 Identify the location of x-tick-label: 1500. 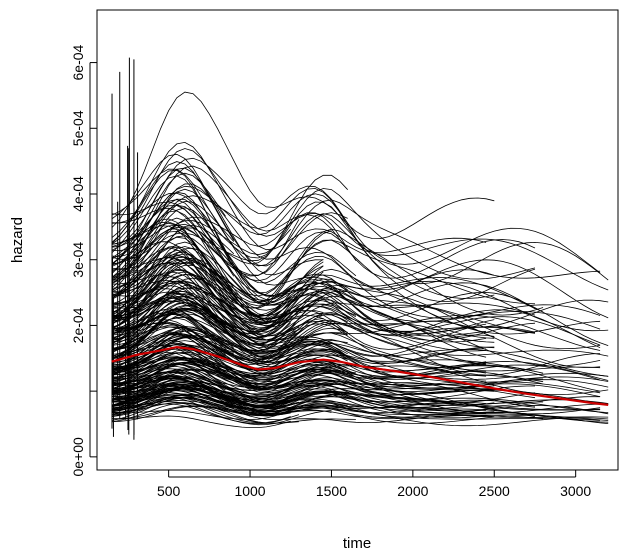
(331, 491).